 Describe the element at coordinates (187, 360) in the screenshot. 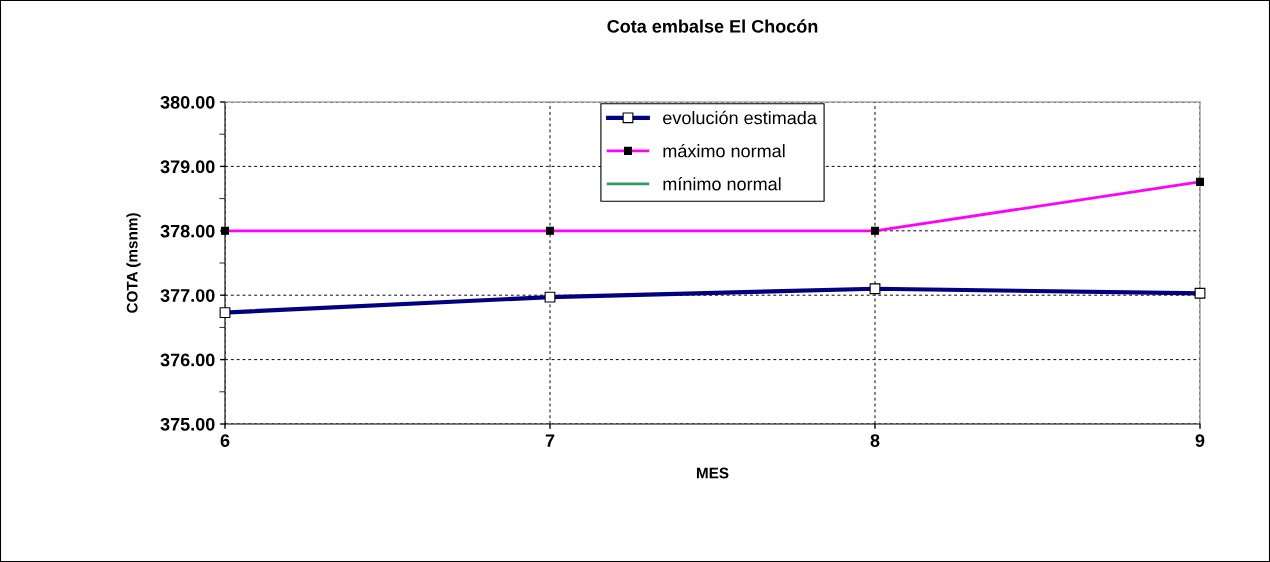

I see `y-tick-label: 376.00` at that location.